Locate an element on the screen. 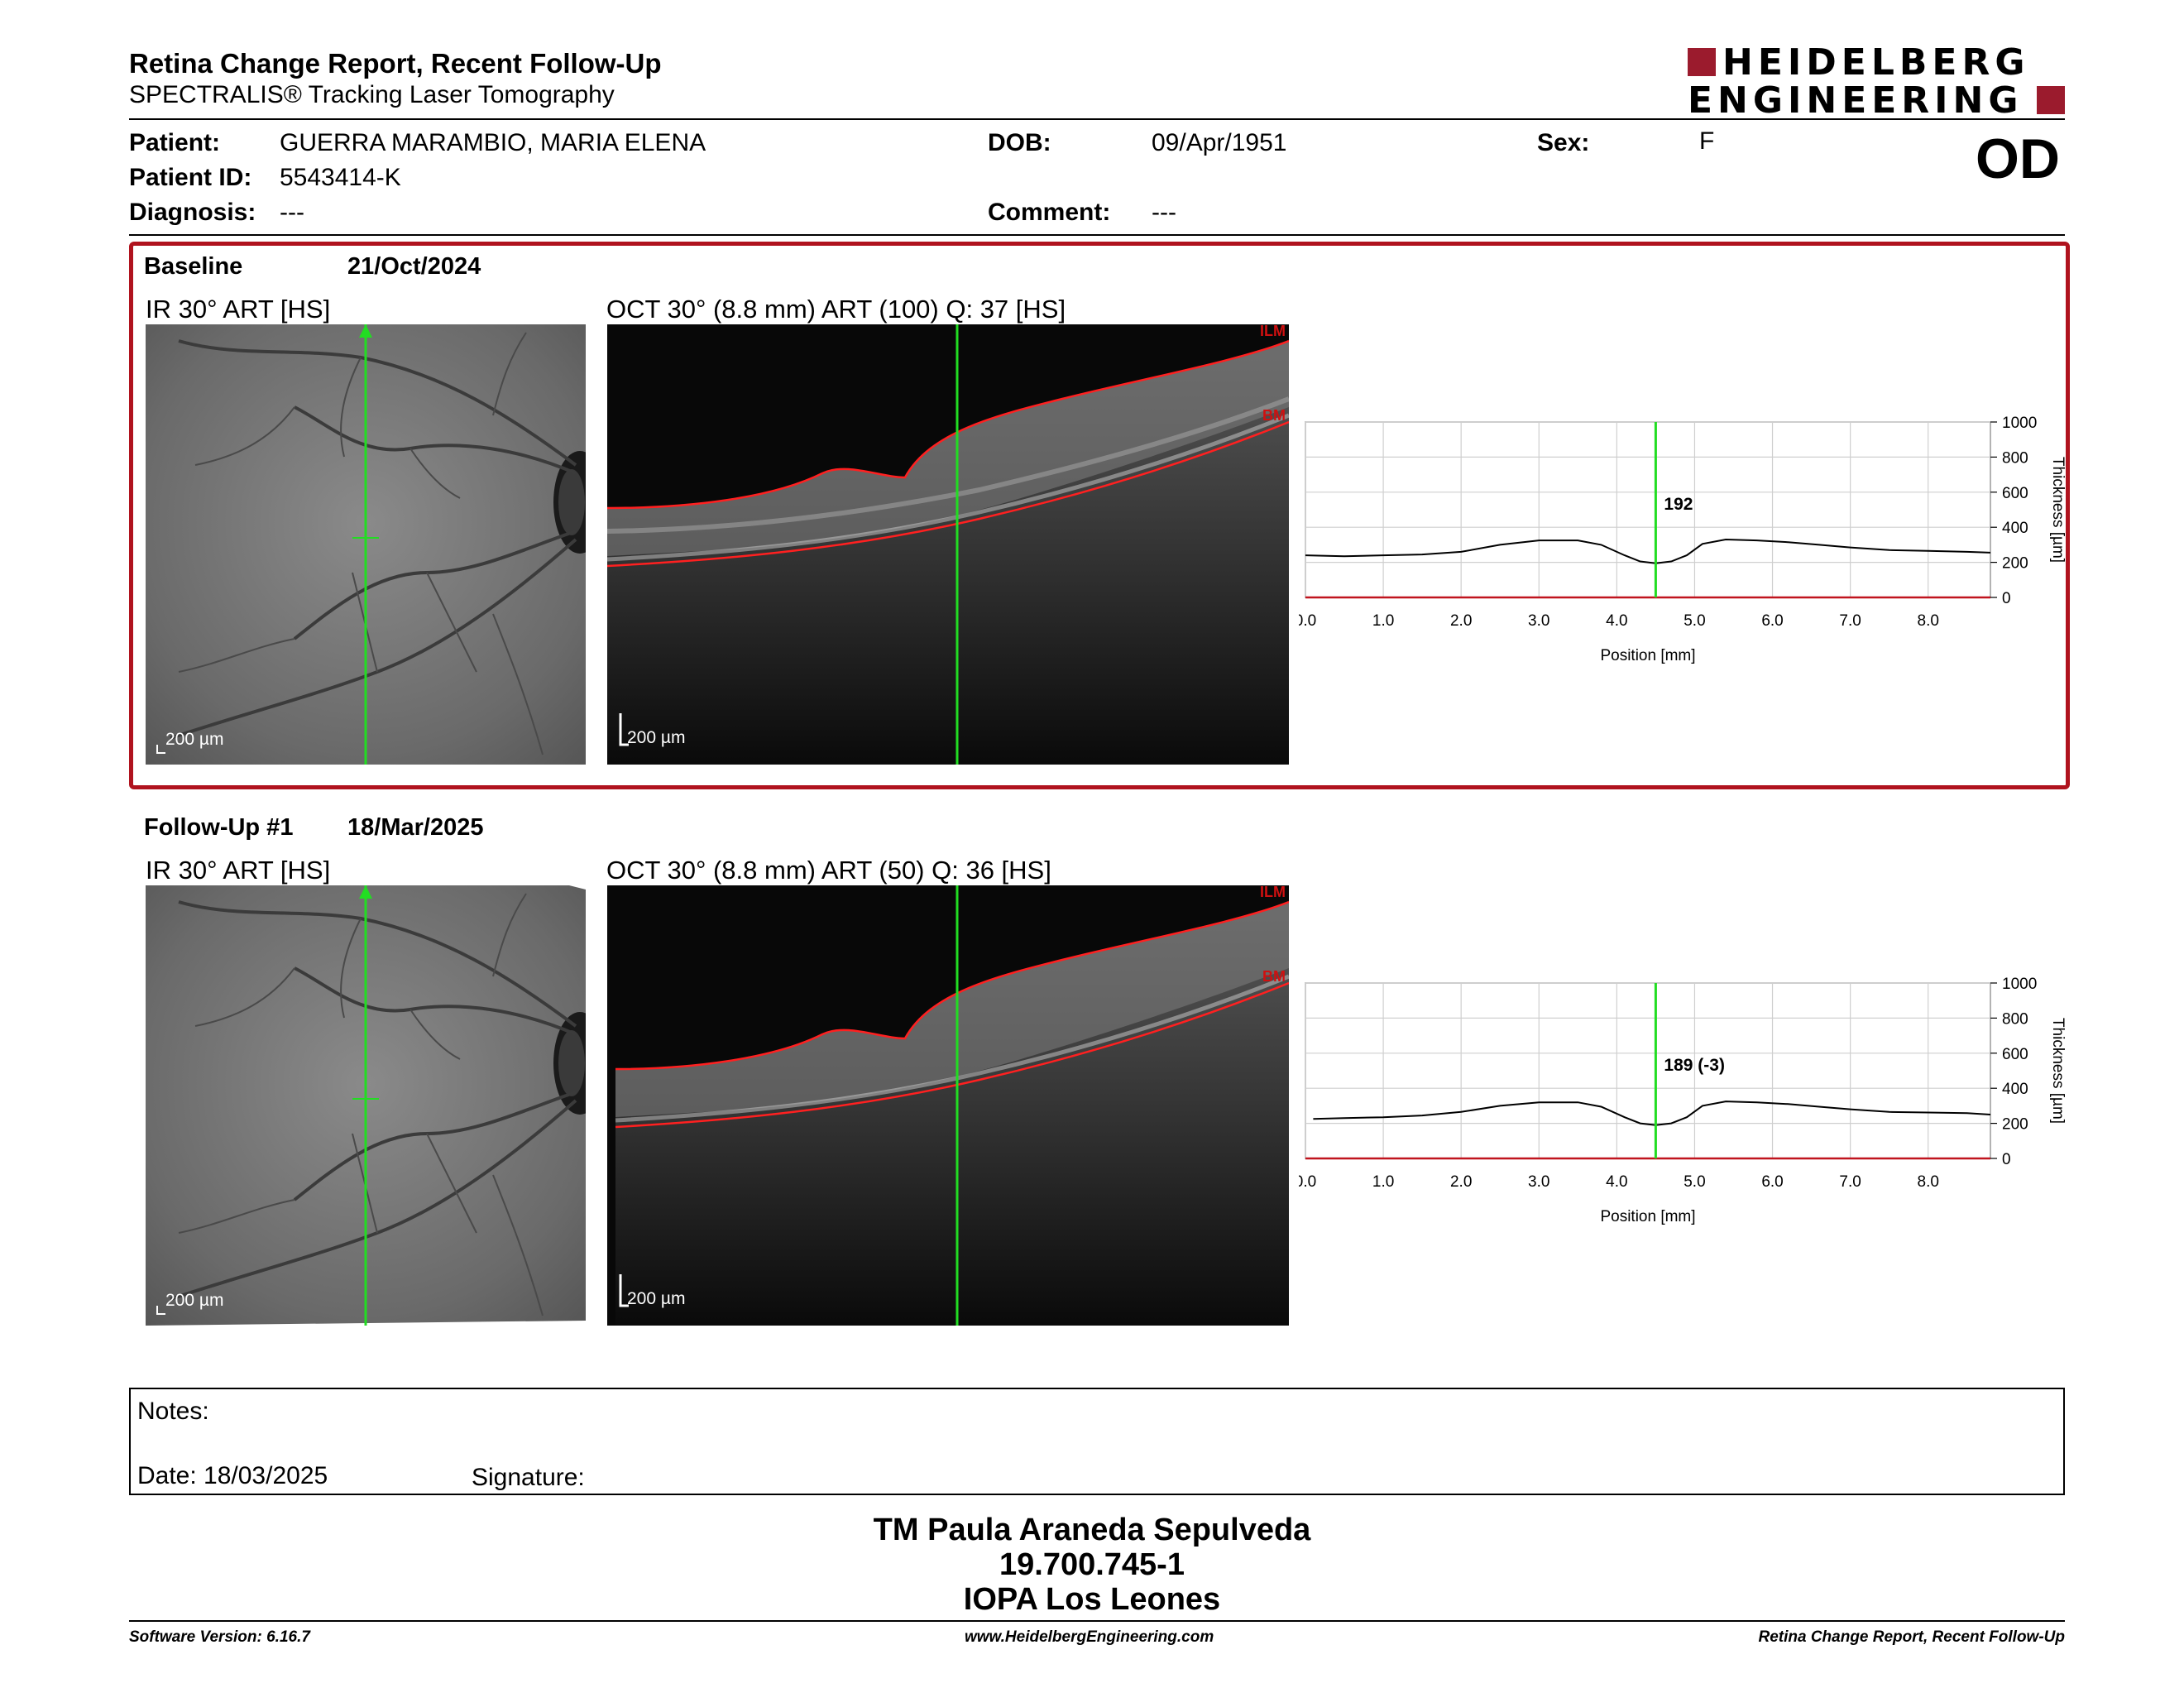 The width and height of the screenshot is (2184, 1688). sex-value: F is located at coordinates (1707, 141).